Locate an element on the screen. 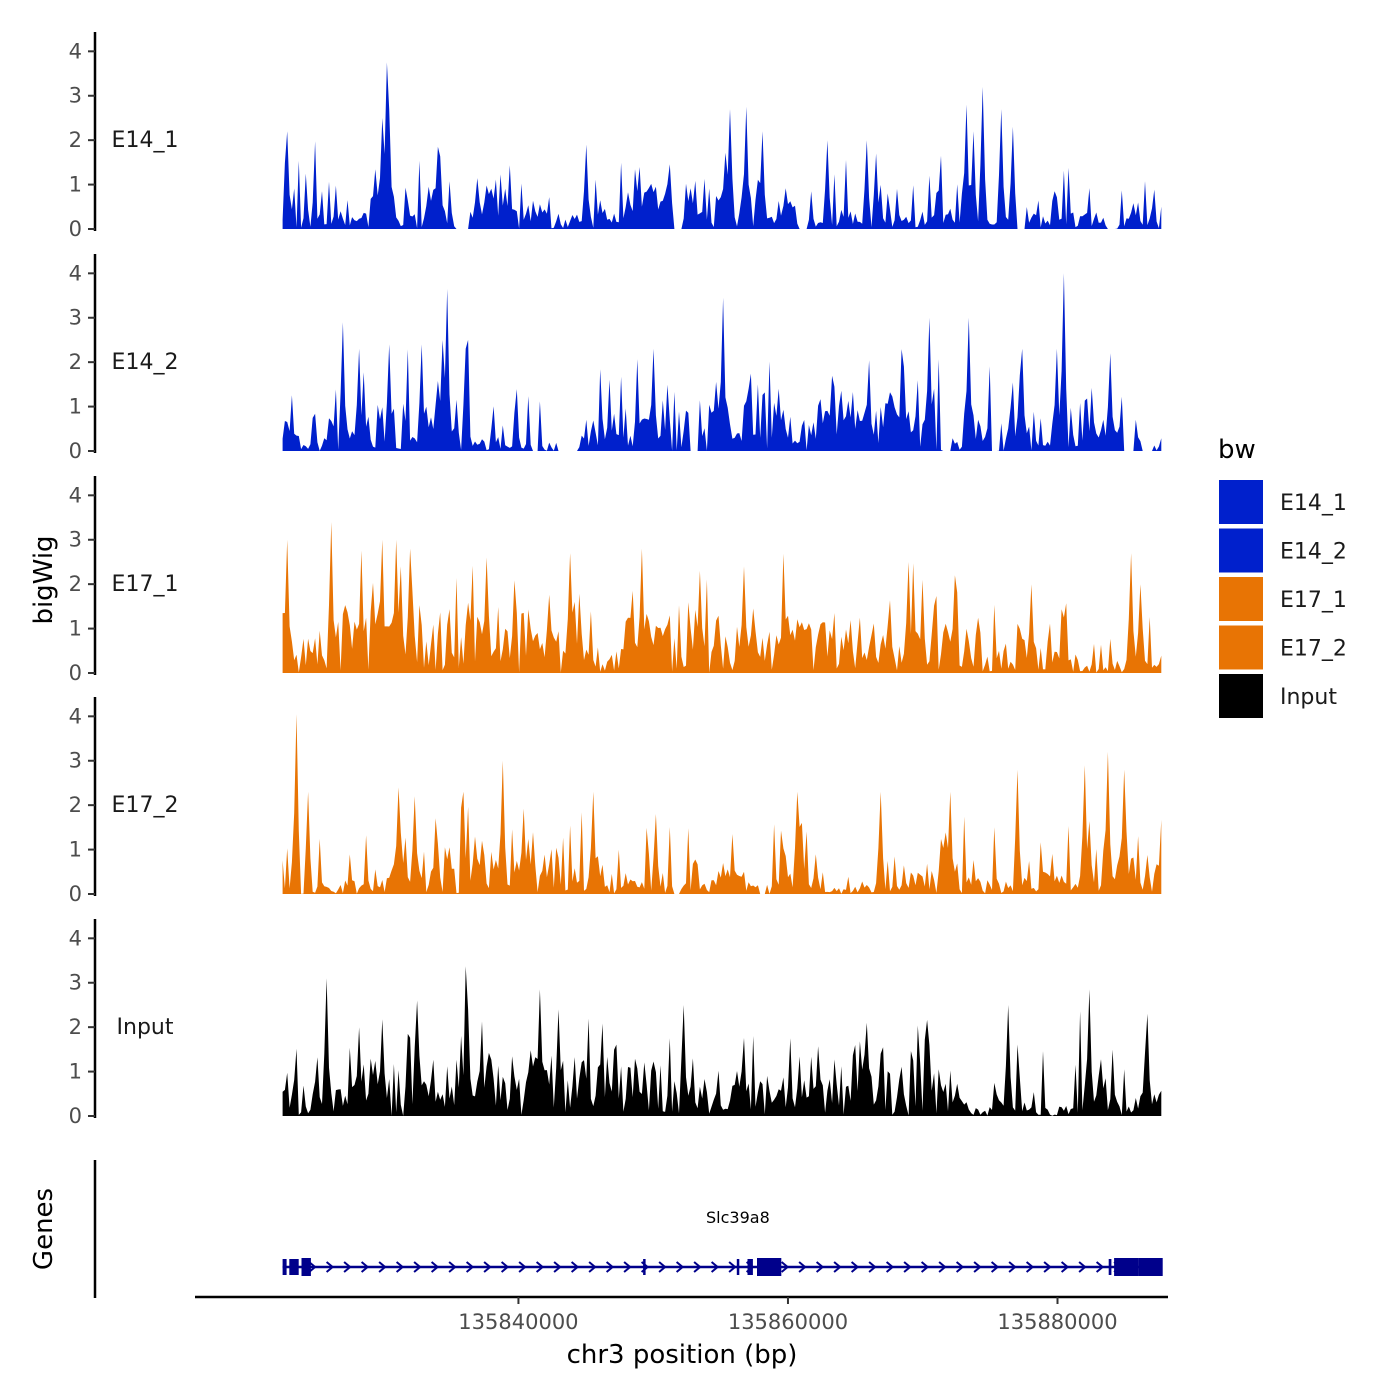  legend-title: bw is located at coordinates (1237, 450).